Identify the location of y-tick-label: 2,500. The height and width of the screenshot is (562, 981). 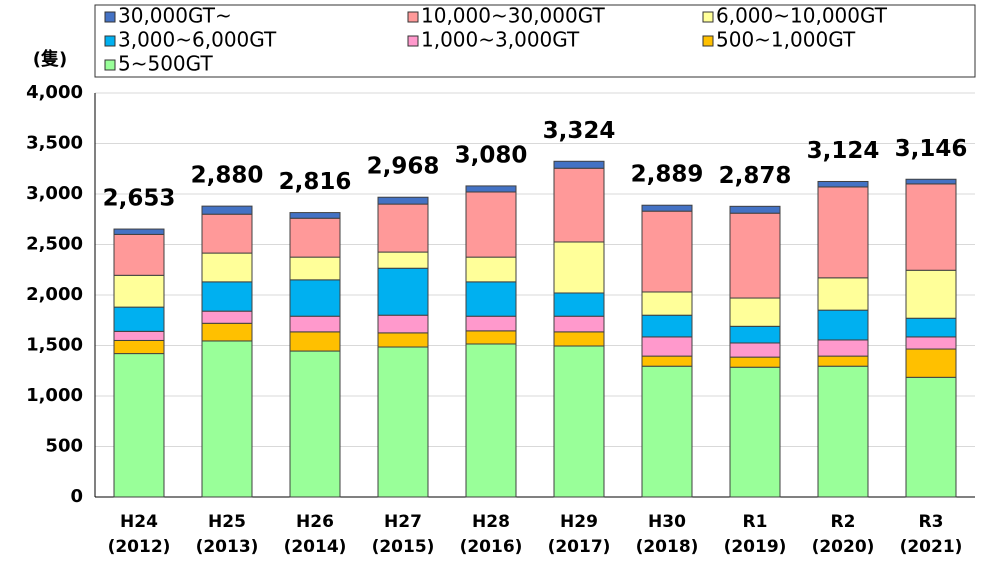
(54, 244).